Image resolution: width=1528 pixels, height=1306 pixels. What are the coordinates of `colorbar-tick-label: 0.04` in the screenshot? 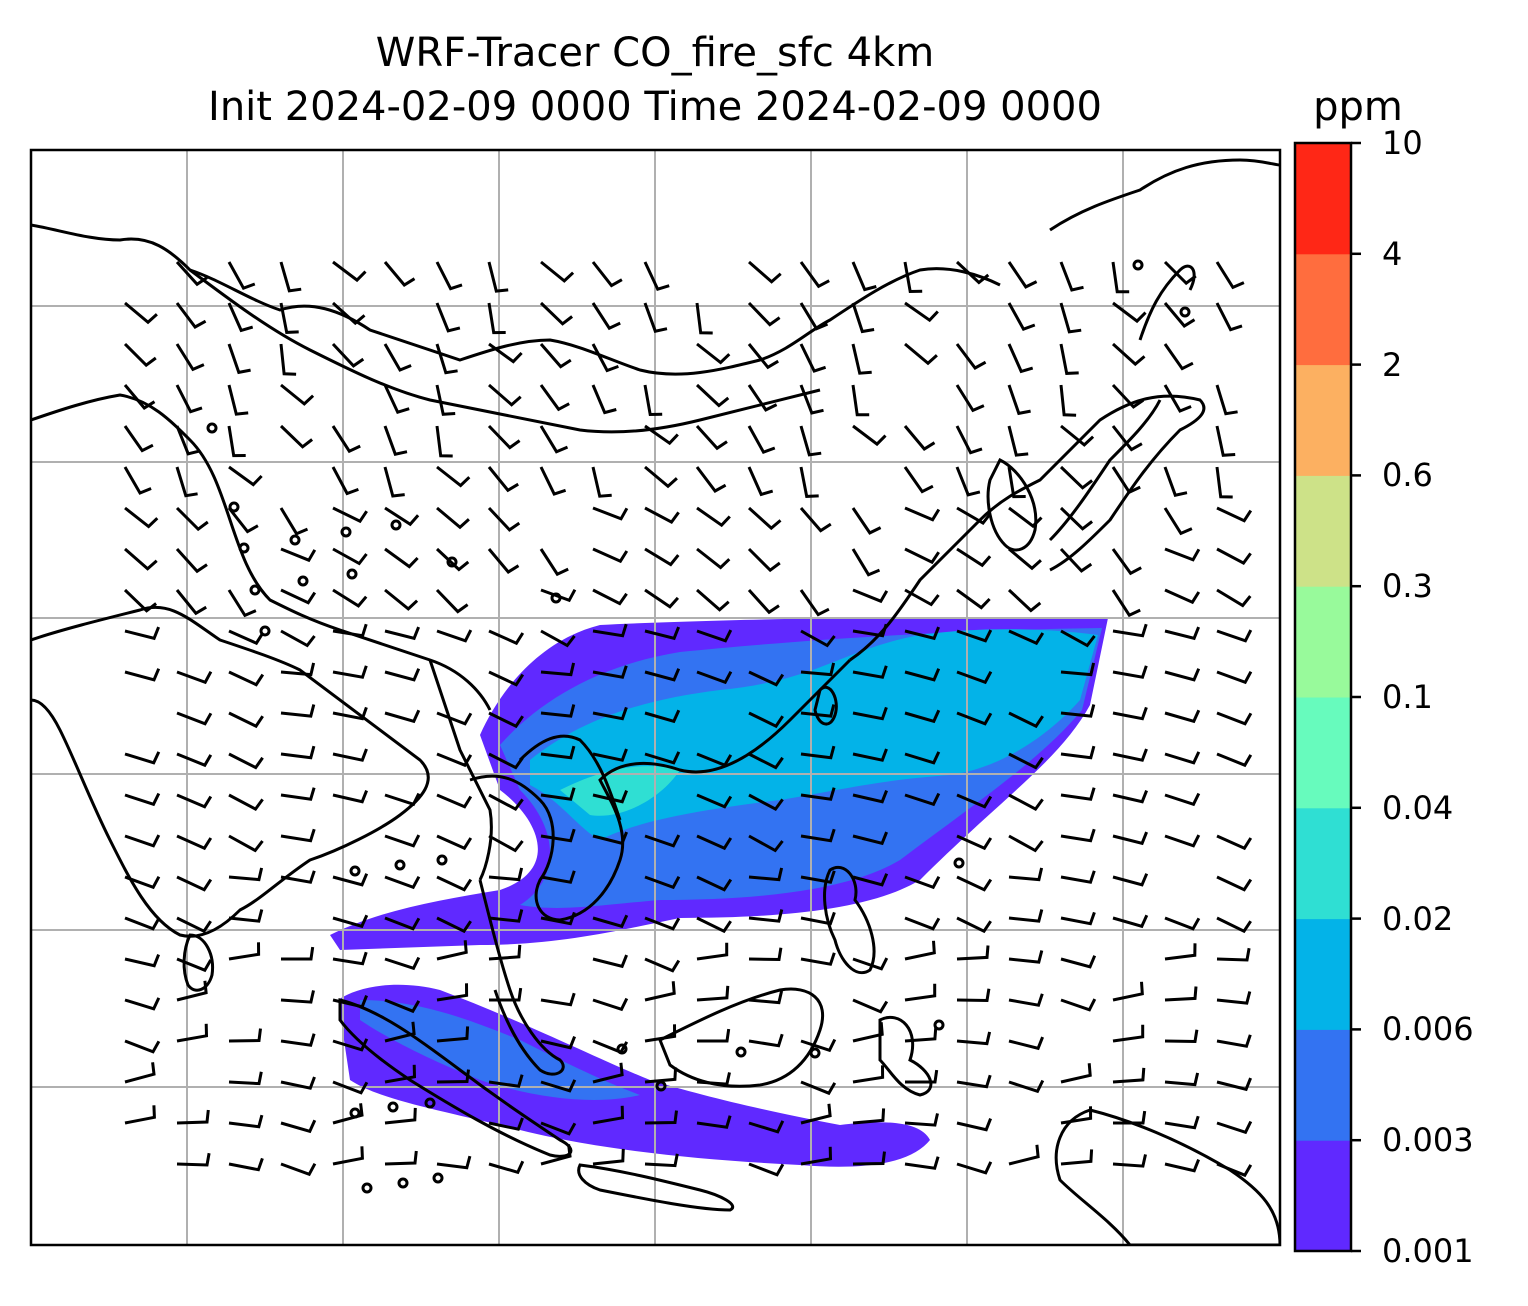 It's located at (1418, 807).